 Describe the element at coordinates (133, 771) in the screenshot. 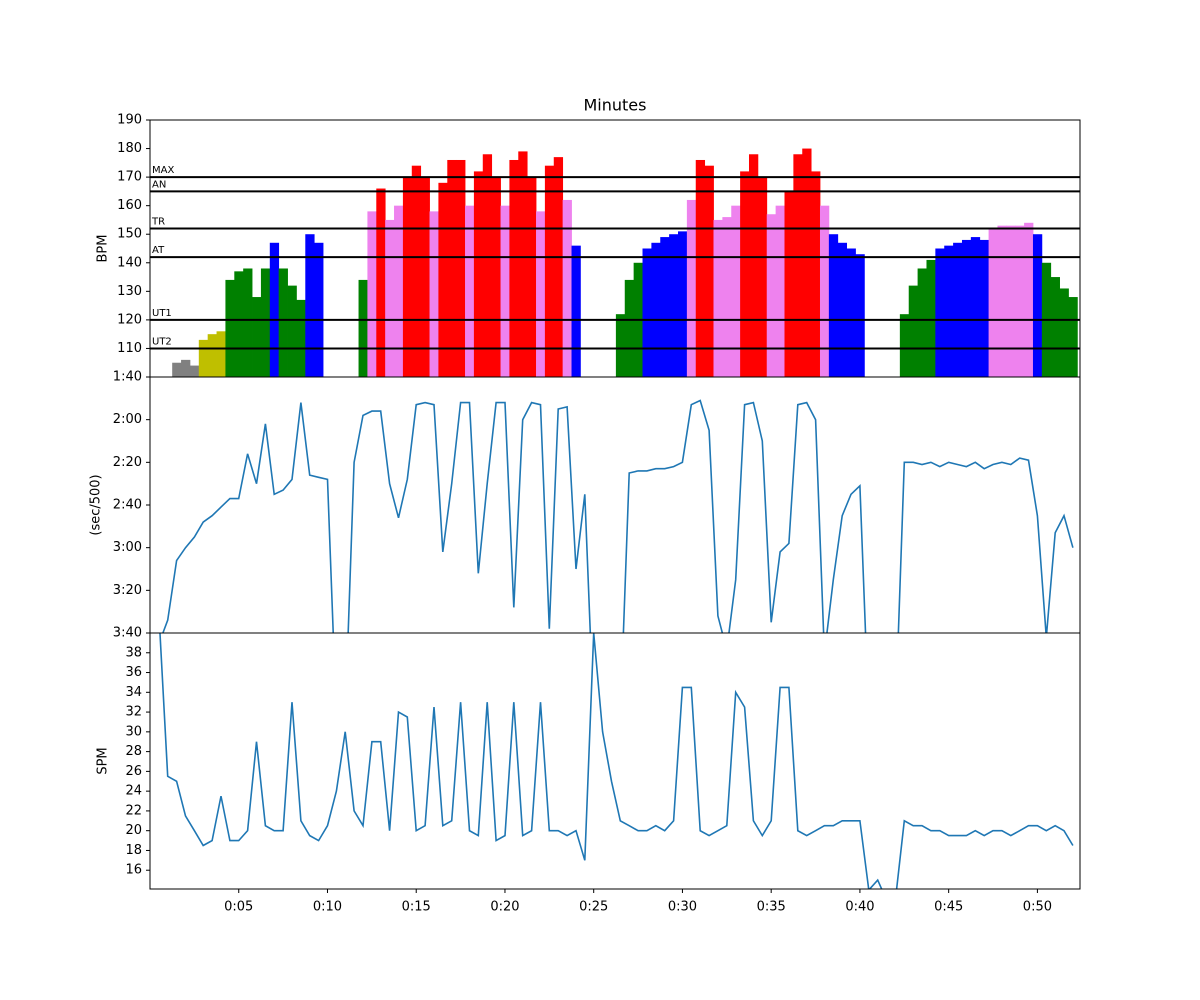

I see `y-tick-label: 26` at that location.